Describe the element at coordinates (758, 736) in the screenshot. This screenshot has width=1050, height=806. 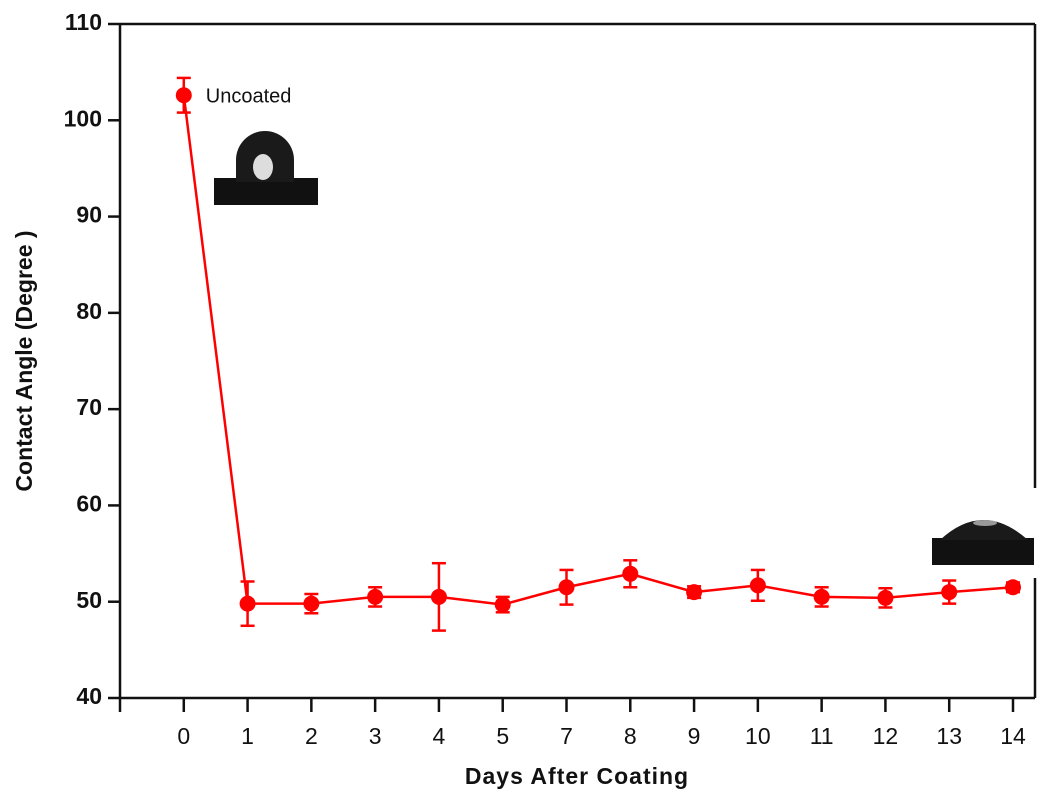
I see `x-tick-label: 10` at that location.